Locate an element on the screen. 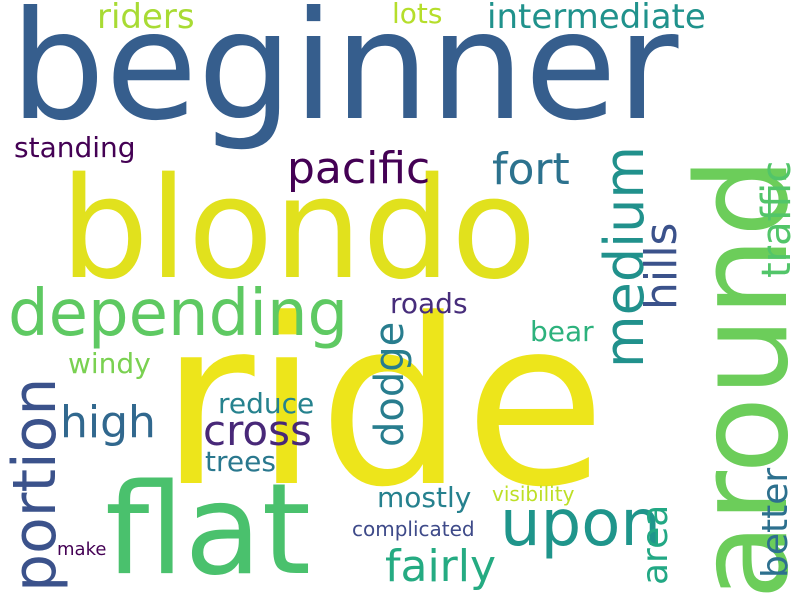 This screenshot has height=600, width=800. word-cross: cross is located at coordinates (257, 430).